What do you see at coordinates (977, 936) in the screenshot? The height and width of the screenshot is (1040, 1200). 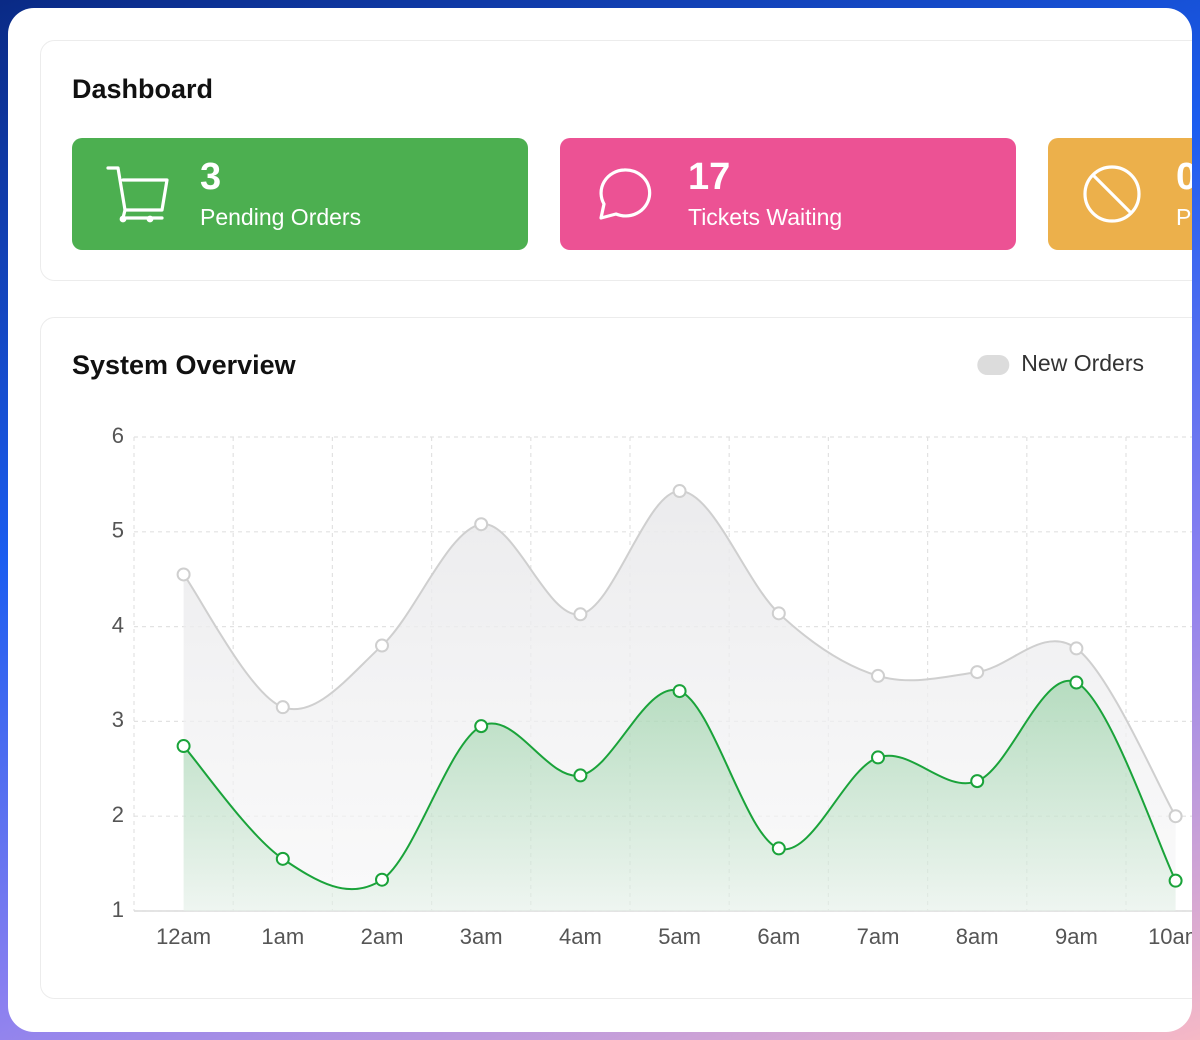 I see `x-tick-label: 8am` at bounding box center [977, 936].